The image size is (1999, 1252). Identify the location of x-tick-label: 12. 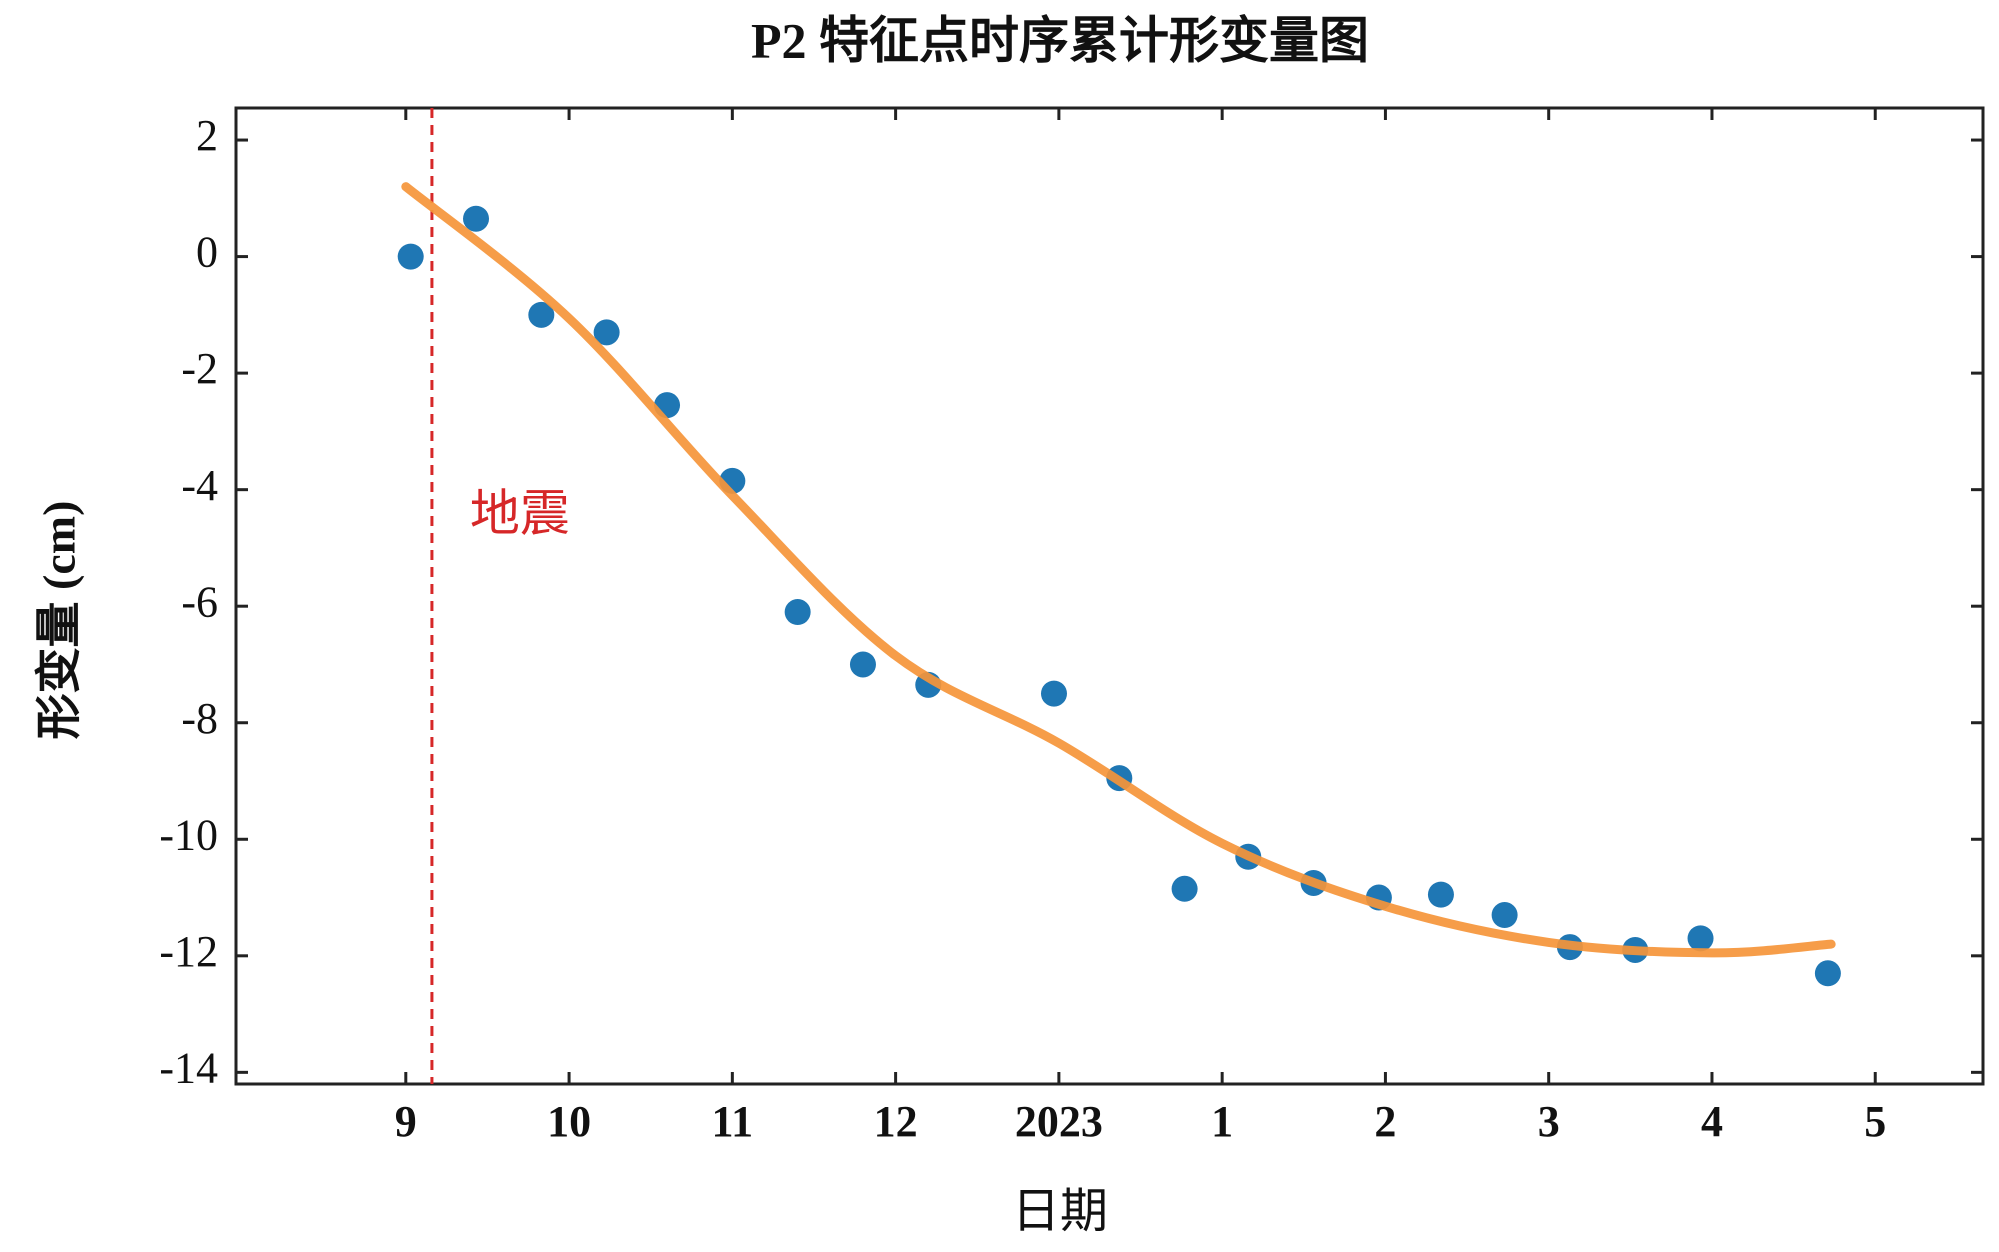
(896, 1121).